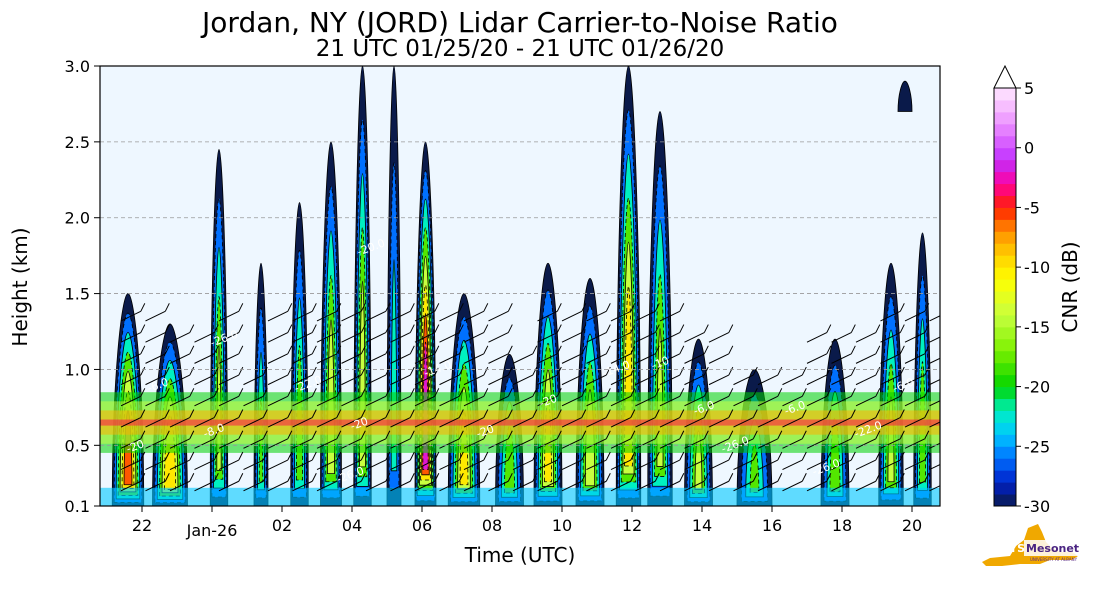 This screenshot has height=600, width=1093. Describe the element at coordinates (1005, 76) in the screenshot. I see `colorbar-extend-arrow` at that location.